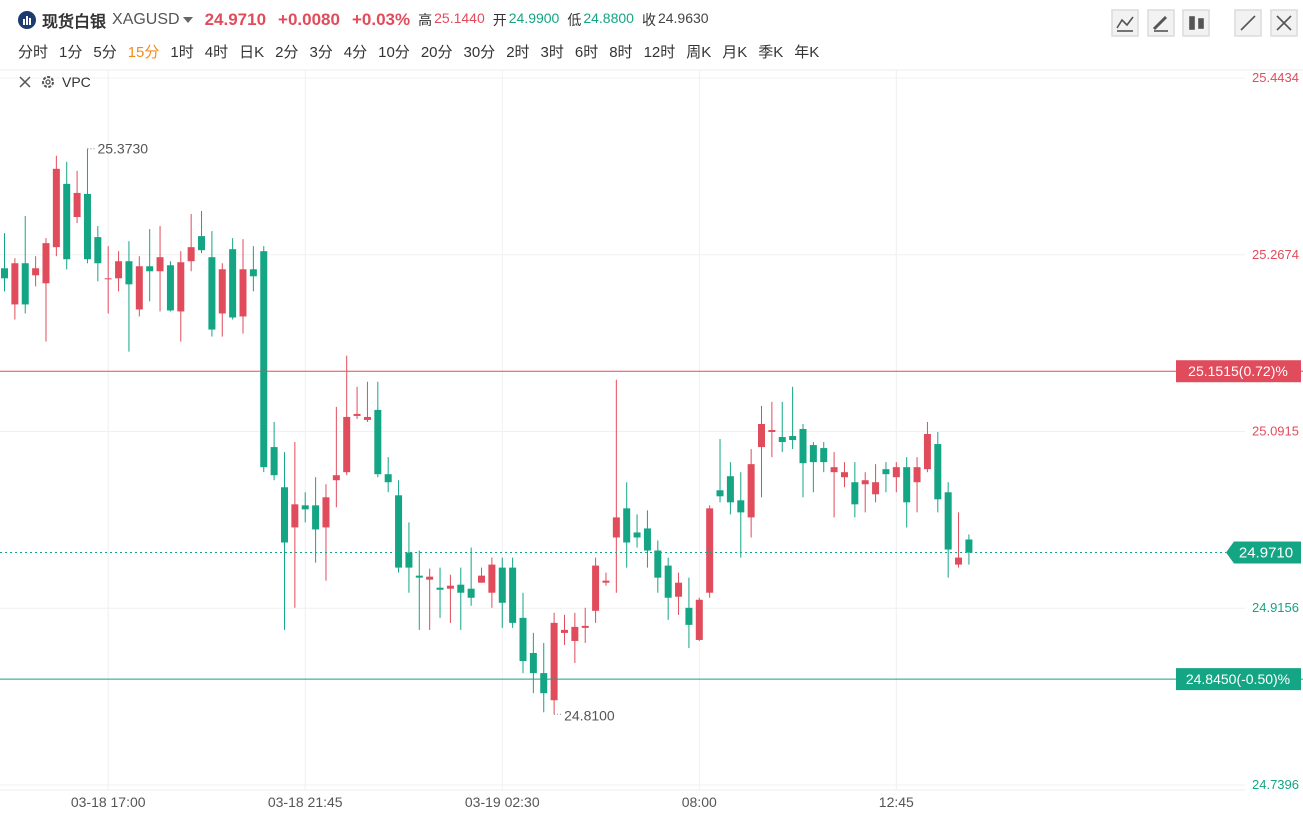 This screenshot has height=815, width=1303. Describe the element at coordinates (146, 19) in the screenshot. I see `symbol: XAGUSD` at that location.